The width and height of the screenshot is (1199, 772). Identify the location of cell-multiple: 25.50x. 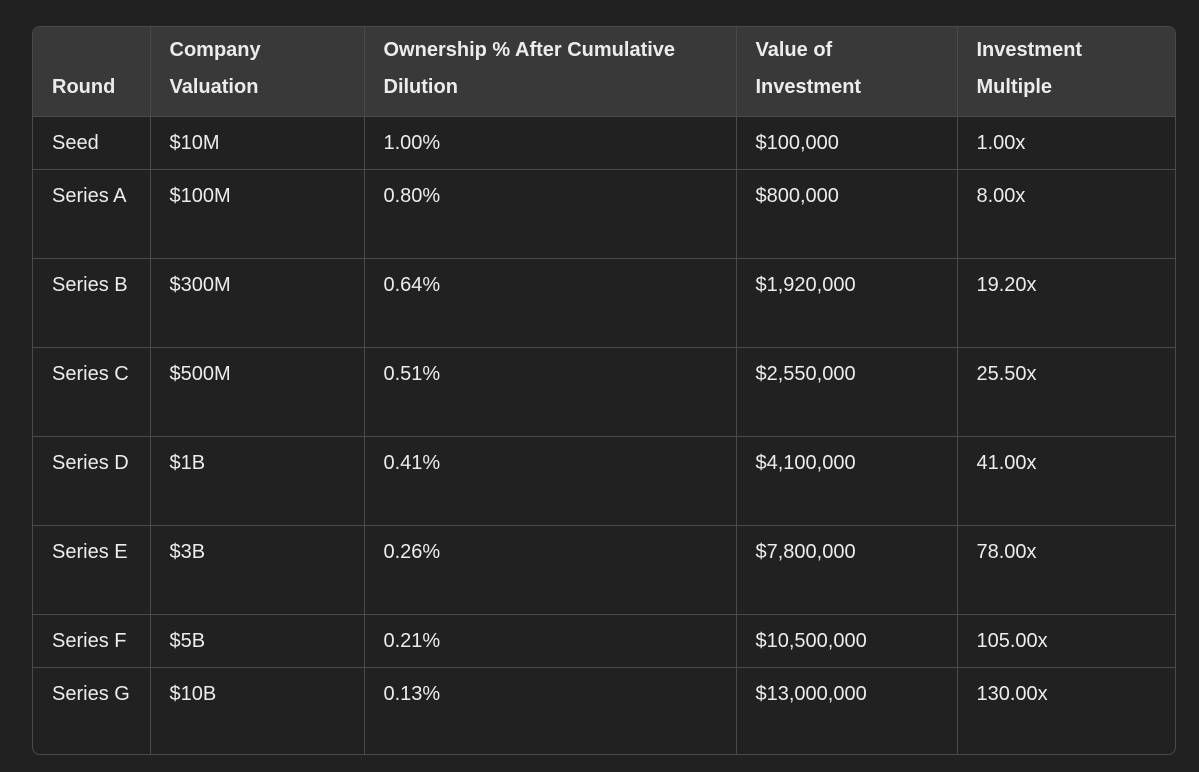
(1066, 392).